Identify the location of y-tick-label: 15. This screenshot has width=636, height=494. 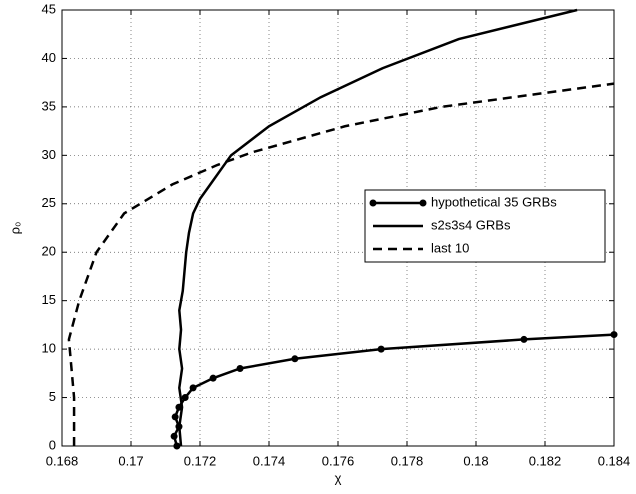
(49, 299).